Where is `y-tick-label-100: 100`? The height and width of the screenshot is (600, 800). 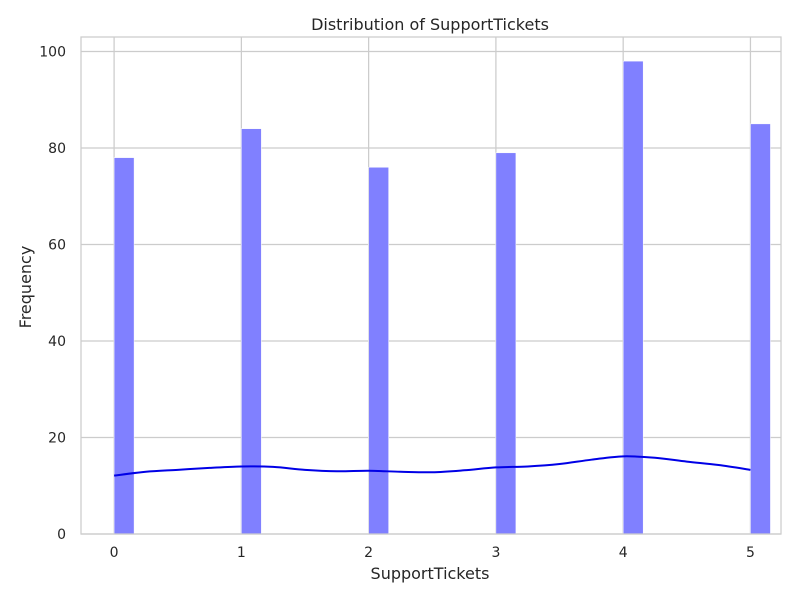 y-tick-label-100: 100 is located at coordinates (52, 52).